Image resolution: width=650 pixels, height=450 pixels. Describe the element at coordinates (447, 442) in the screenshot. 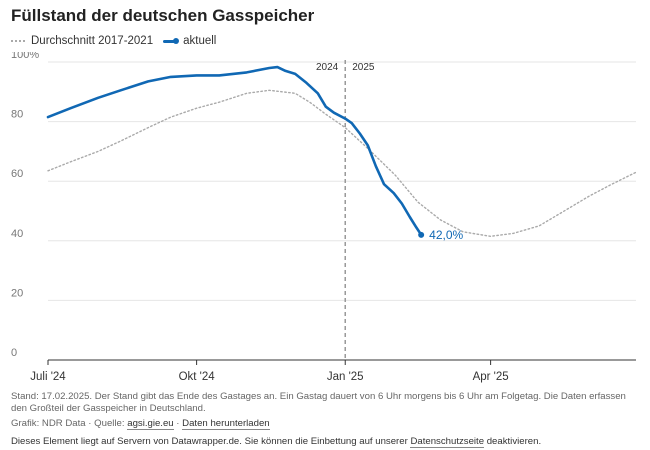

I see `privacy-page-link: Datenschutzseite` at that location.